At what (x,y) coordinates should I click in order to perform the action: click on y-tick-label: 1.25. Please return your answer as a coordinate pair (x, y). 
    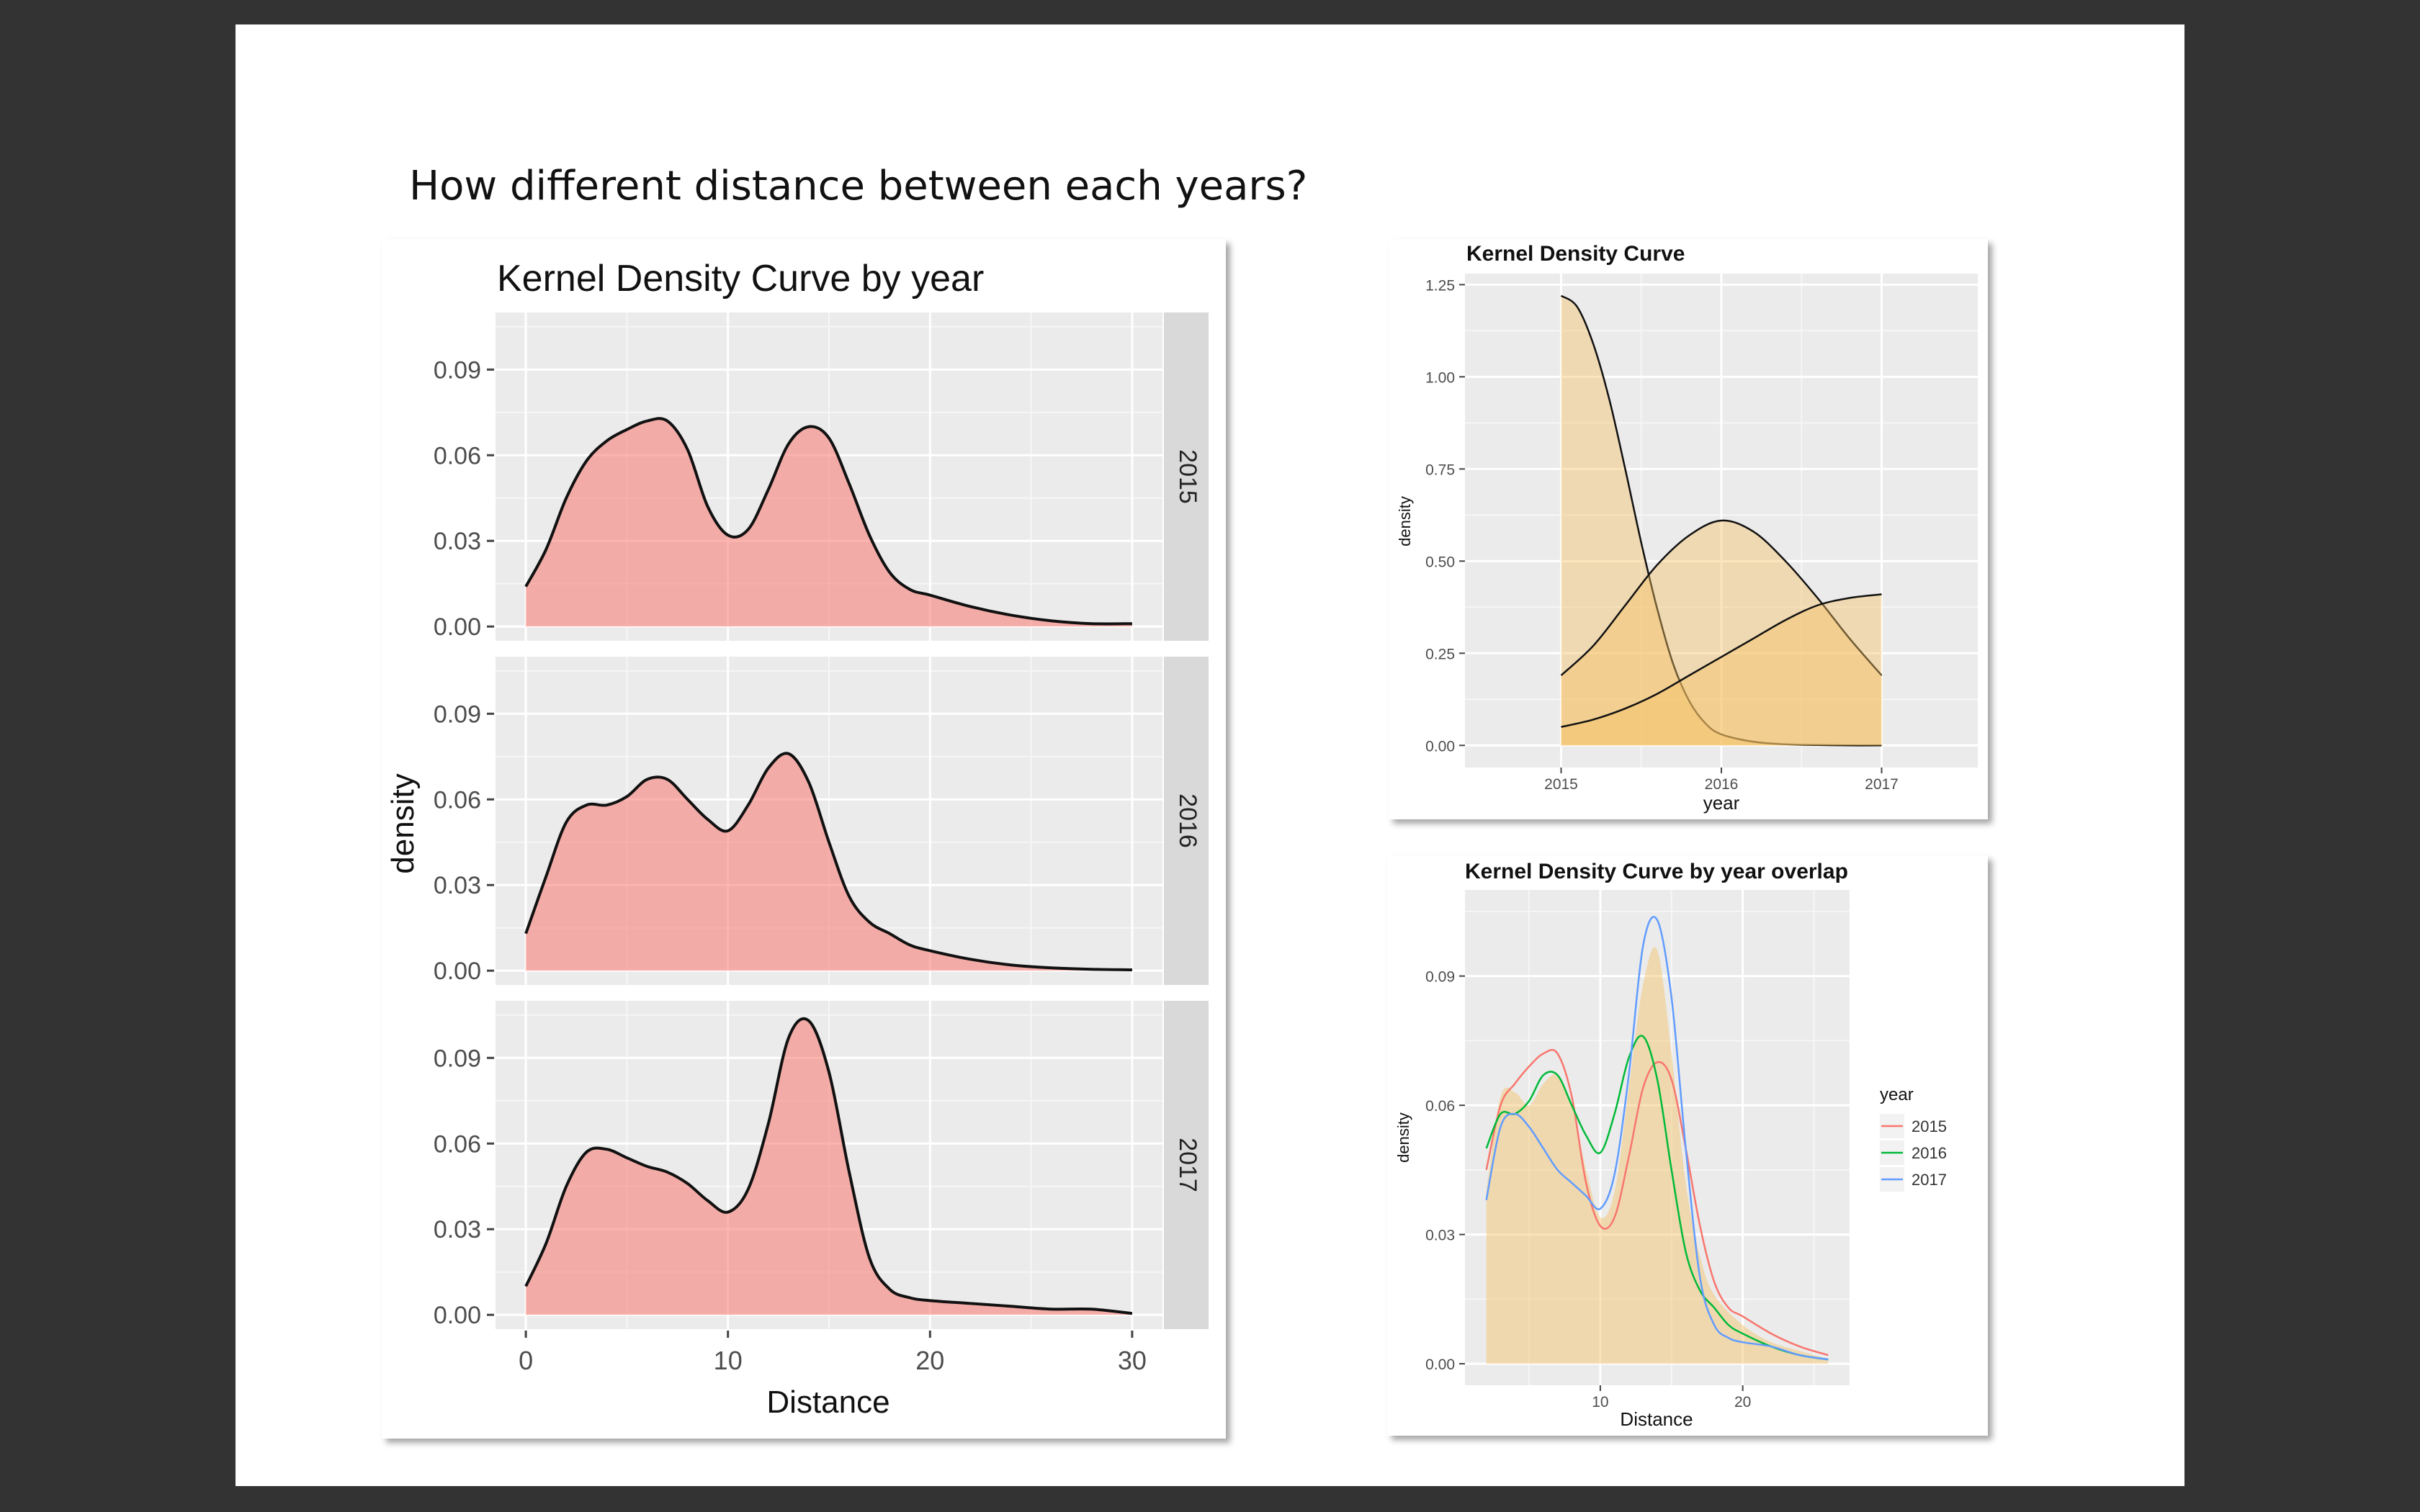
    Looking at the image, I should click on (1440, 285).